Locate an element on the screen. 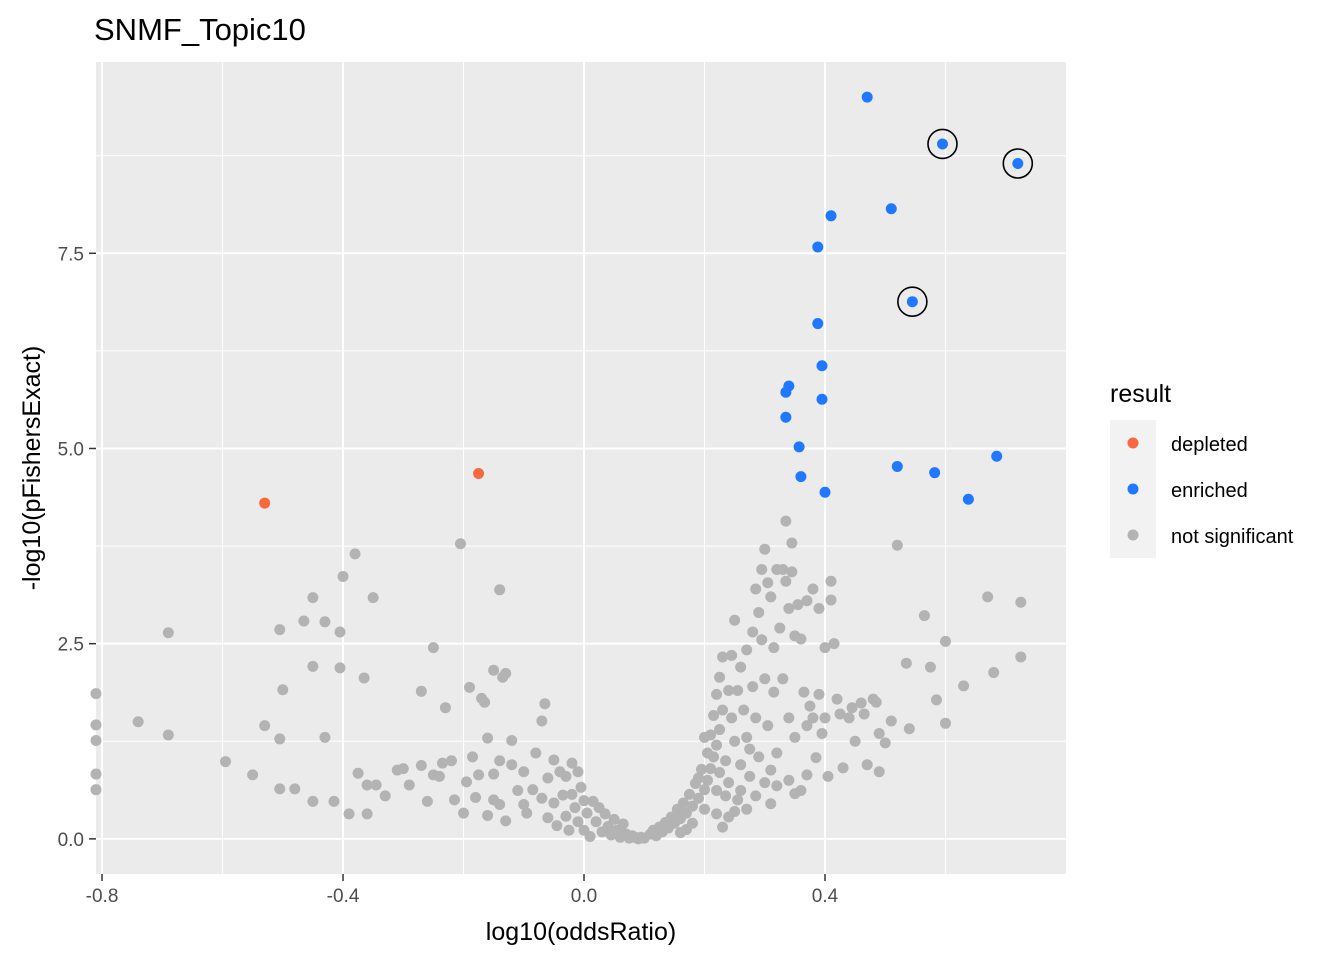  y-tick-label: 7.5 is located at coordinates (71, 254).